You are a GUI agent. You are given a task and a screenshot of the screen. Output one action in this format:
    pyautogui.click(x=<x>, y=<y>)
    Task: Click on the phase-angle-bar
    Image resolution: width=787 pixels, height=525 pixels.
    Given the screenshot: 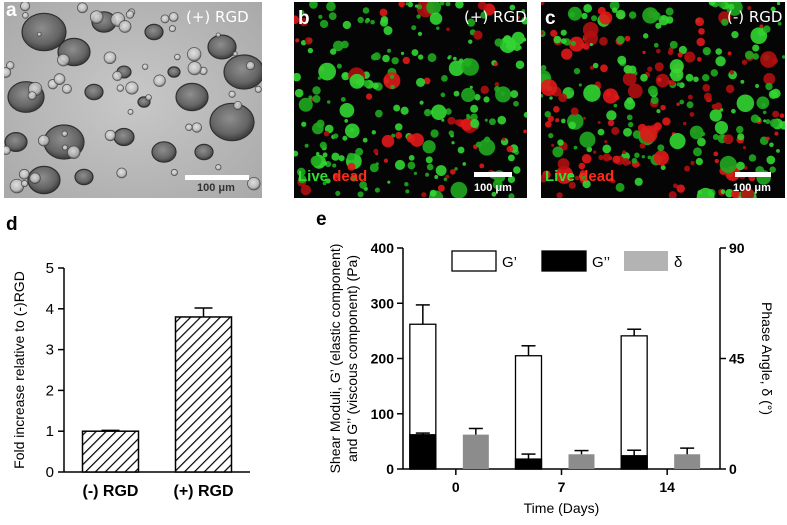 What is the action you would take?
    pyautogui.click(x=687, y=461)
    